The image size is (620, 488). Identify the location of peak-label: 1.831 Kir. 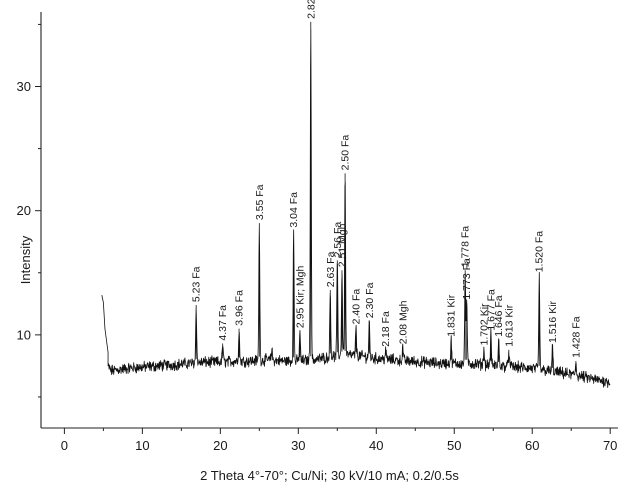
(452, 315).